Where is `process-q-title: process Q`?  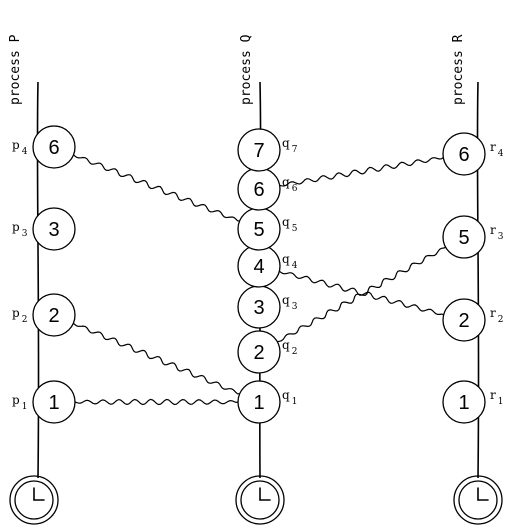
process-q-title: process Q is located at coordinates (246, 69).